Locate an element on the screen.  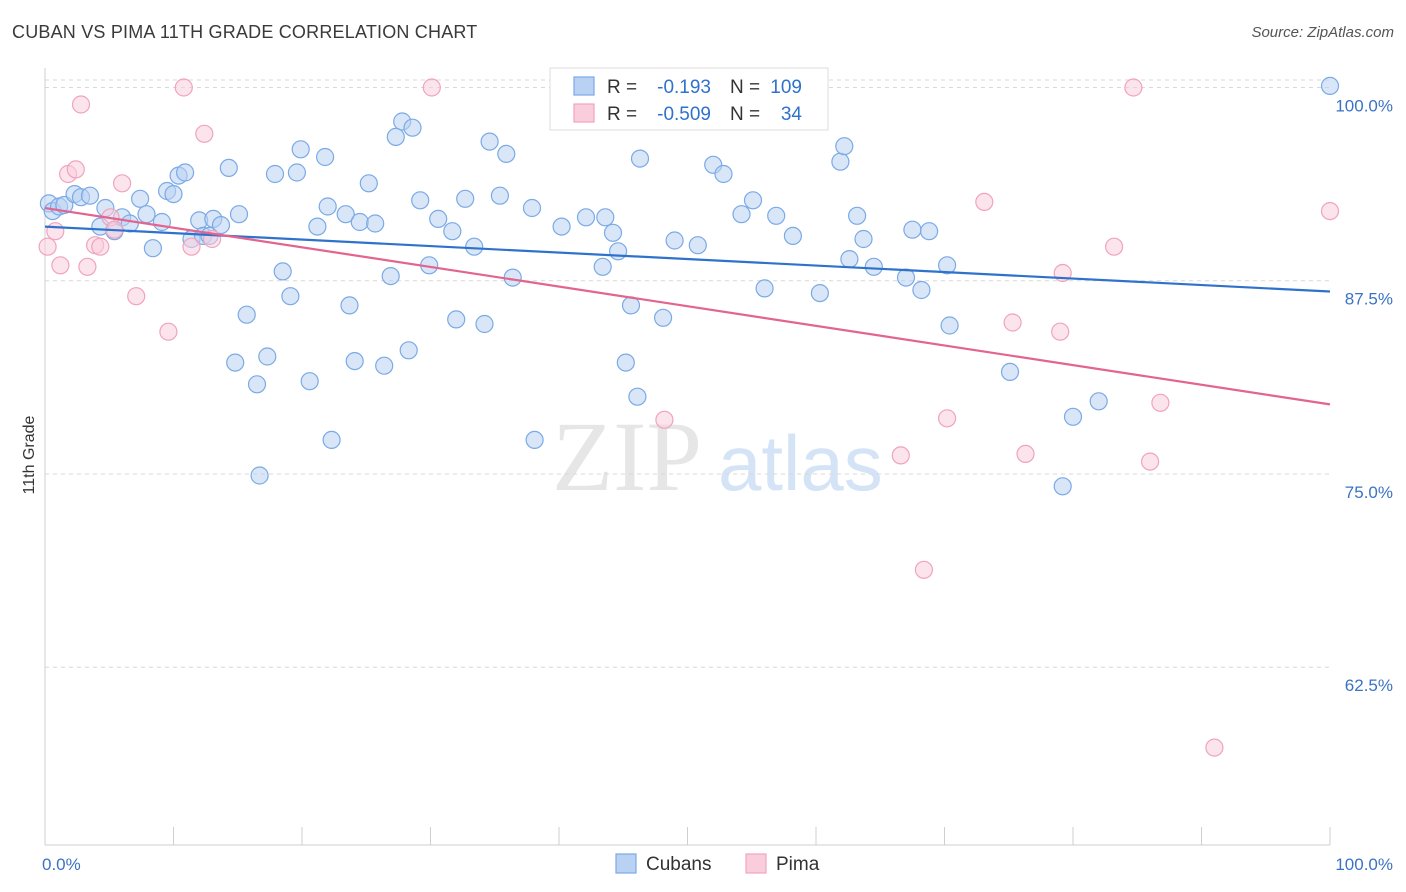
trend-line-cubans is located at coordinates (687, 259).